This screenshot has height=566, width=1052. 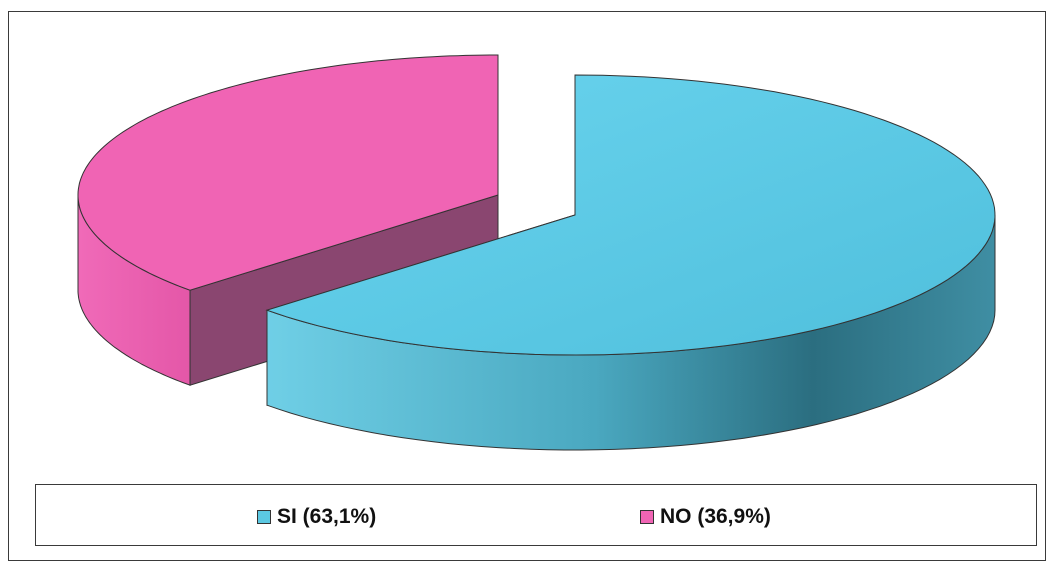 What do you see at coordinates (327, 516) in the screenshot?
I see `legend-label-si: SI (63,1%)` at bounding box center [327, 516].